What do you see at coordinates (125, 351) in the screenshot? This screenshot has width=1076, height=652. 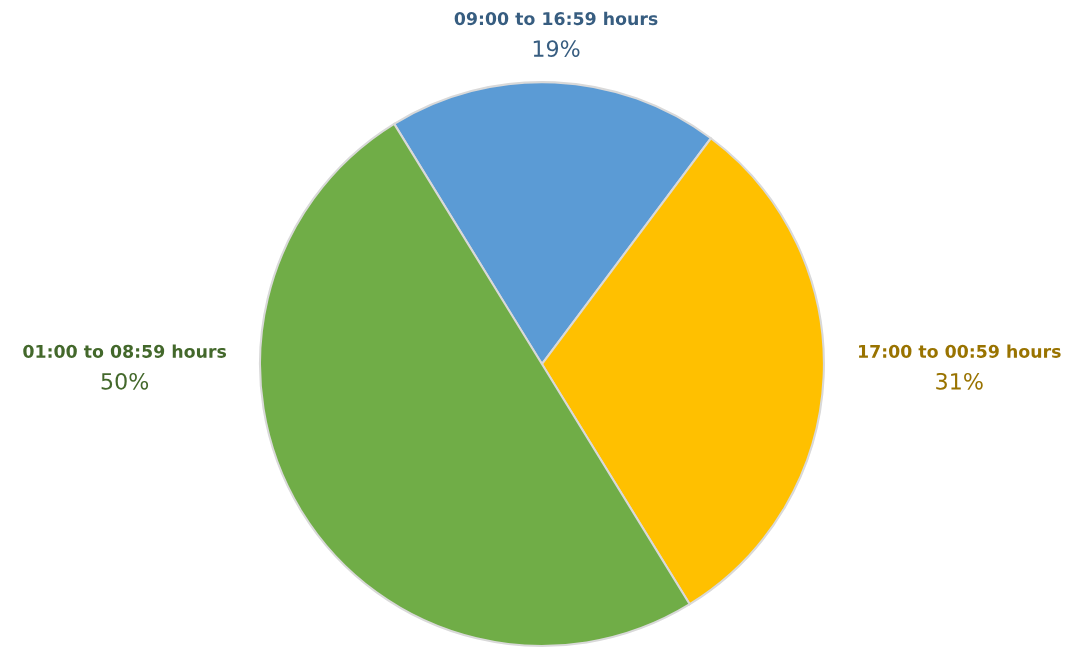 I see `slice-label: 01:00 to 08:59 hours` at bounding box center [125, 351].